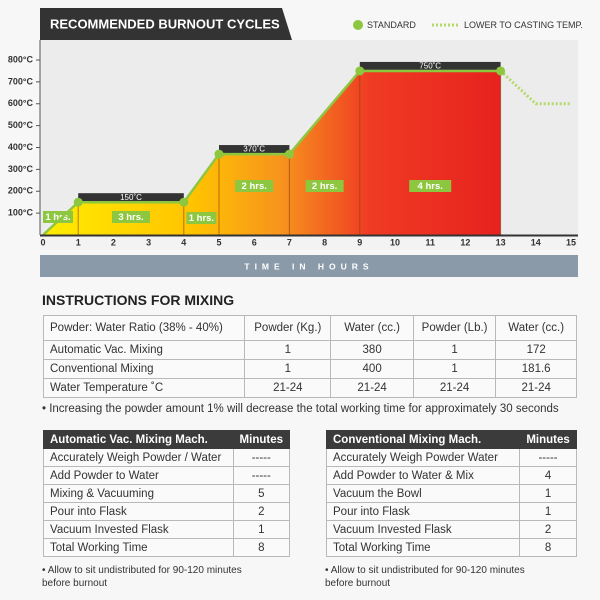 This screenshot has width=600, height=600. I want to click on table-row: Automatic Vac. Mixing 1 380 1 172, so click(309, 350).